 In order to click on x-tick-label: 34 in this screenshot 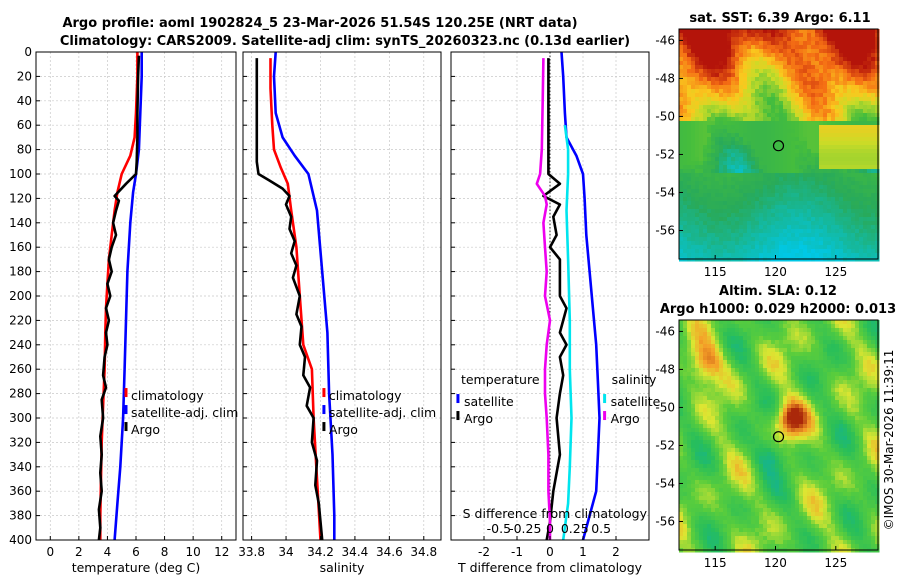, I will do `click(285, 552)`.